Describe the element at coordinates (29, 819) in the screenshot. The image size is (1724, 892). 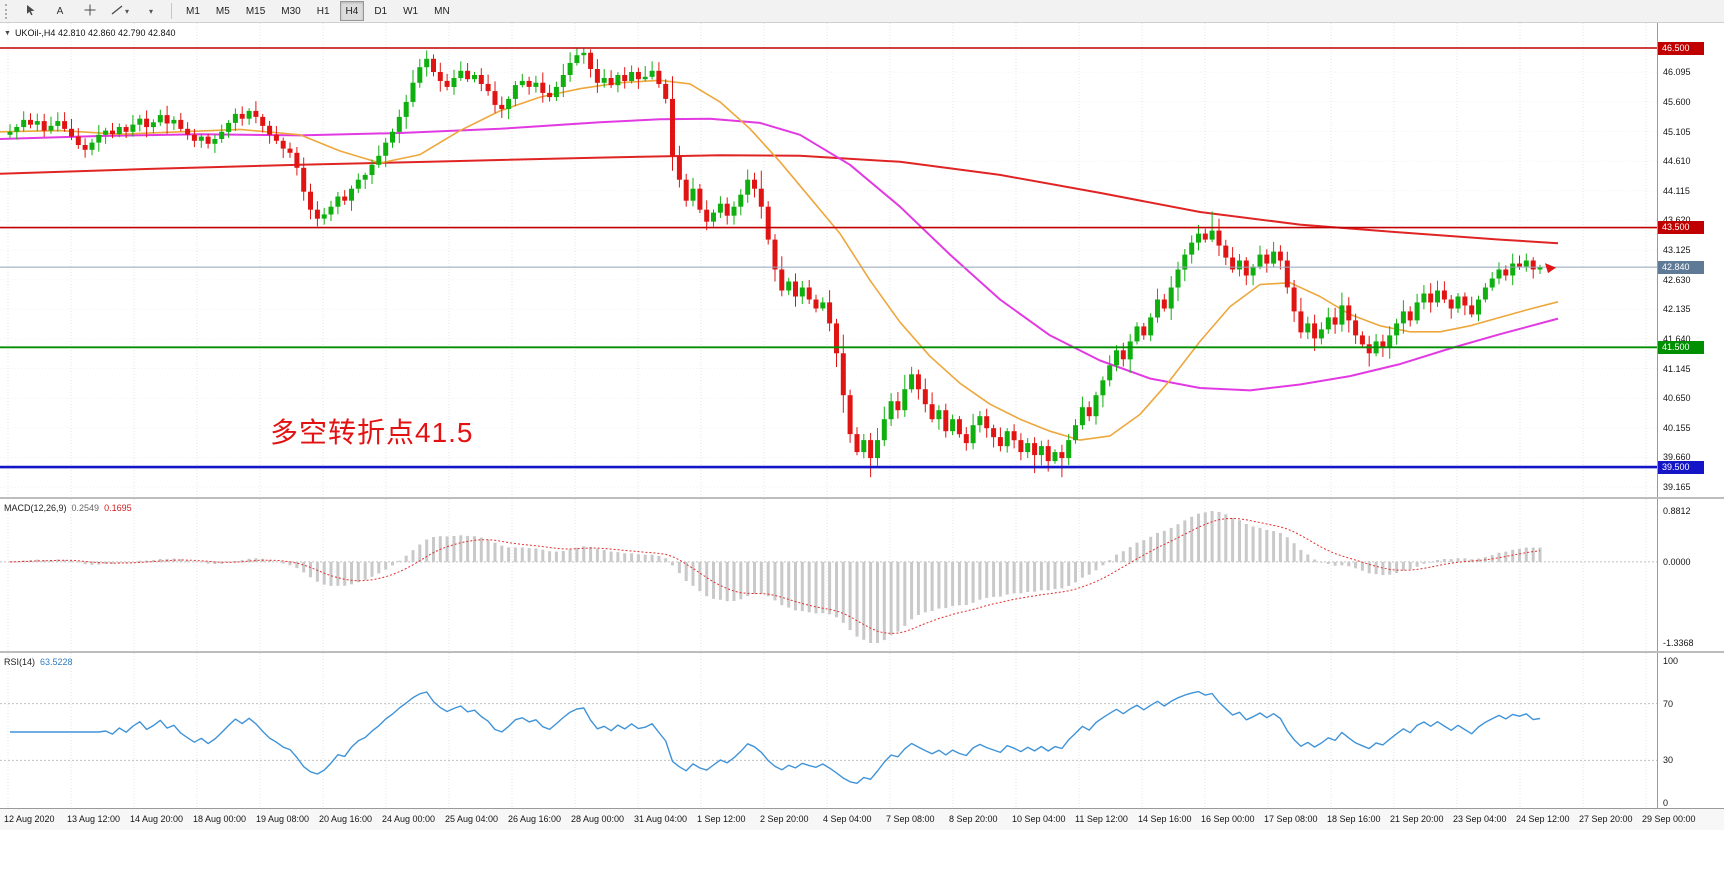
I see `time-tick-label: 12 Aug 2020` at that location.